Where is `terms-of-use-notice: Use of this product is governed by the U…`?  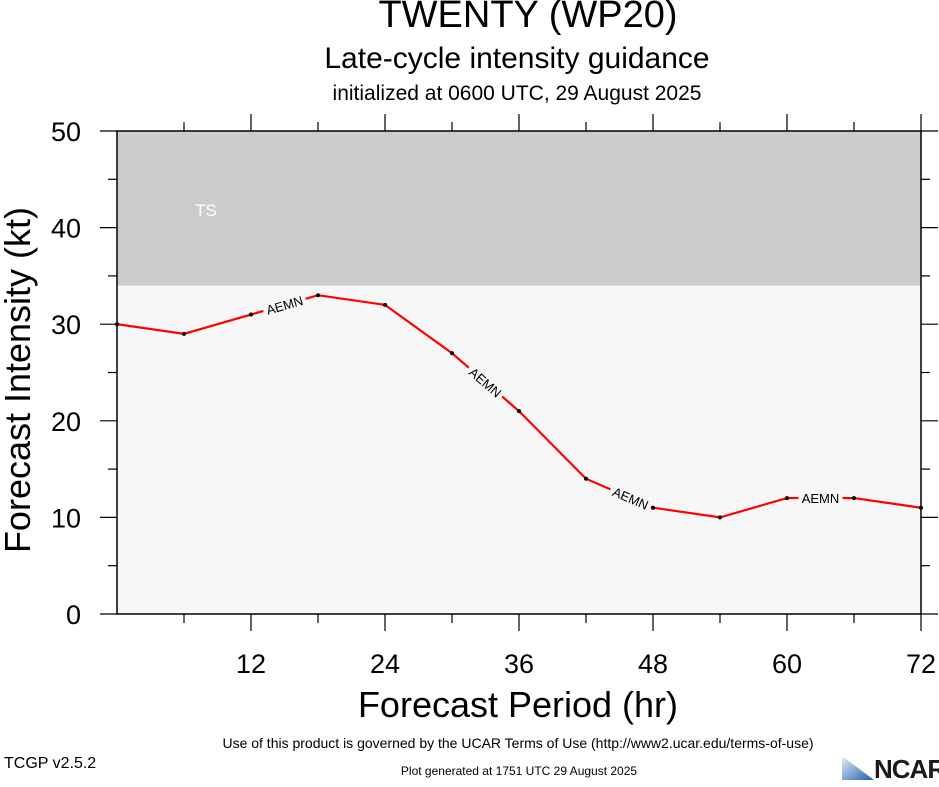 terms-of-use-notice: Use of this product is governed by the U… is located at coordinates (518, 743).